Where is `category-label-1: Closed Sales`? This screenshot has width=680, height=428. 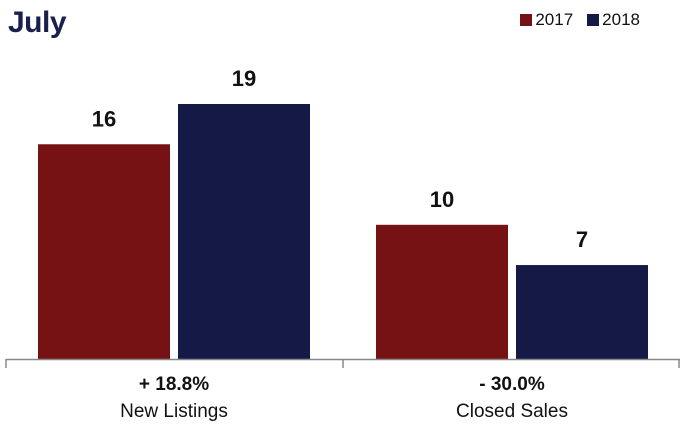 category-label-1: Closed Sales is located at coordinates (512, 411).